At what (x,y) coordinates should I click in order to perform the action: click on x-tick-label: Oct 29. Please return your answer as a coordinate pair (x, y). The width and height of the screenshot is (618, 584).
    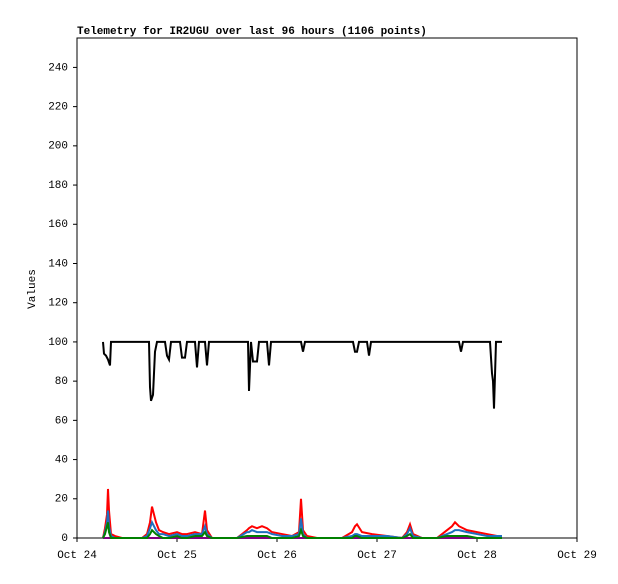
    Looking at the image, I should click on (577, 556).